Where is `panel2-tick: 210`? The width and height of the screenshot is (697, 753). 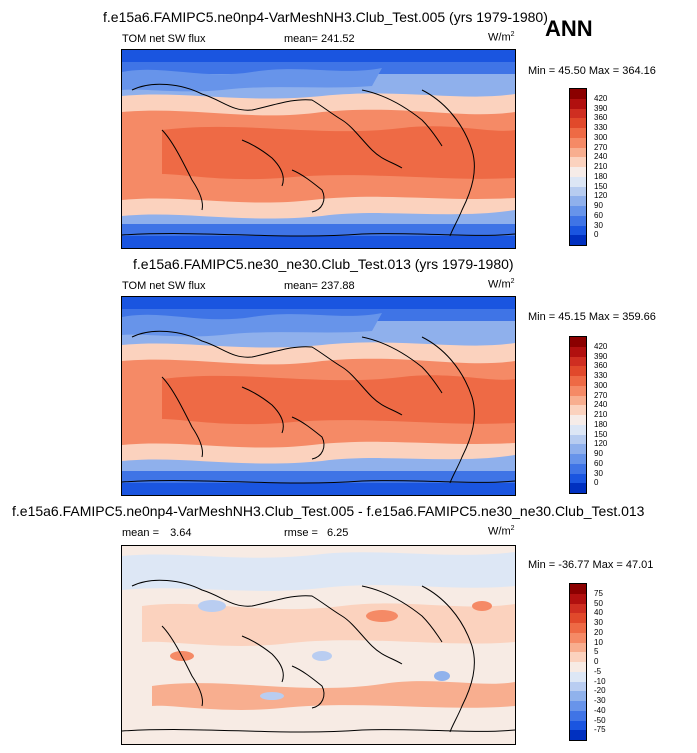
panel2-tick: 210 is located at coordinates (601, 414).